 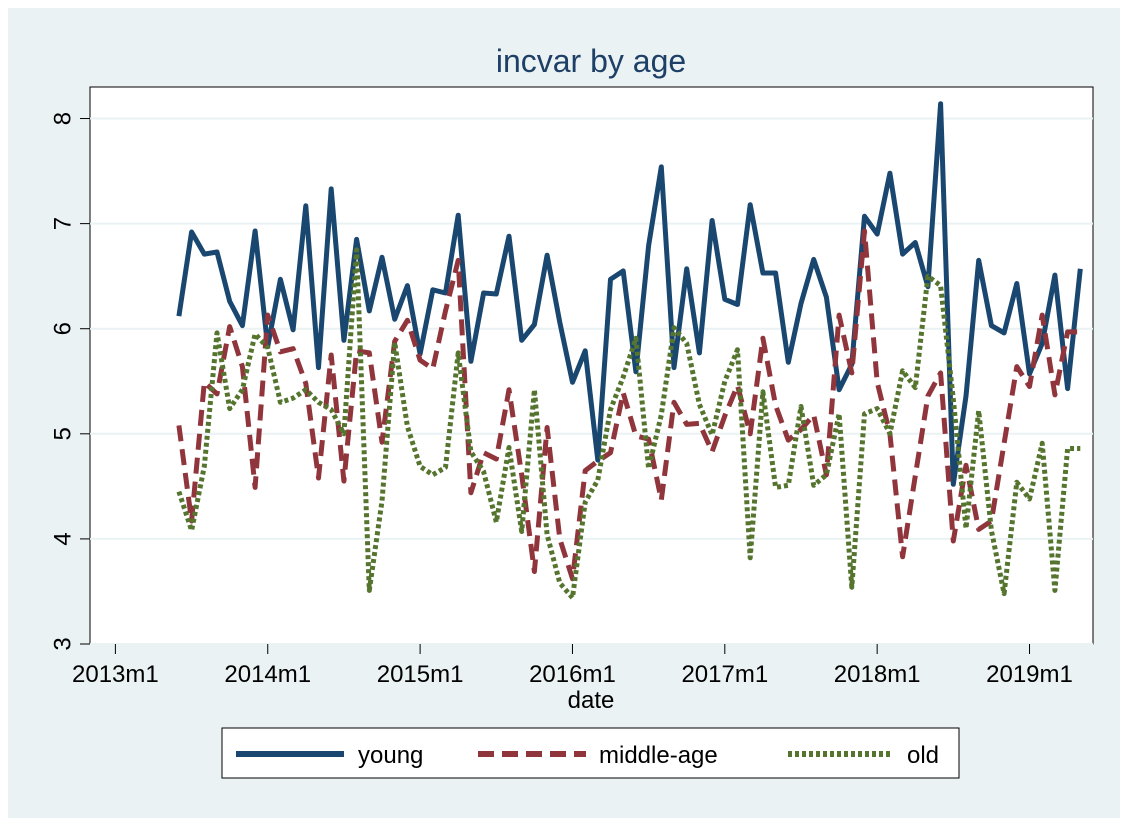 What do you see at coordinates (658, 755) in the screenshot?
I see `legend-label-middle-age: middle-age` at bounding box center [658, 755].